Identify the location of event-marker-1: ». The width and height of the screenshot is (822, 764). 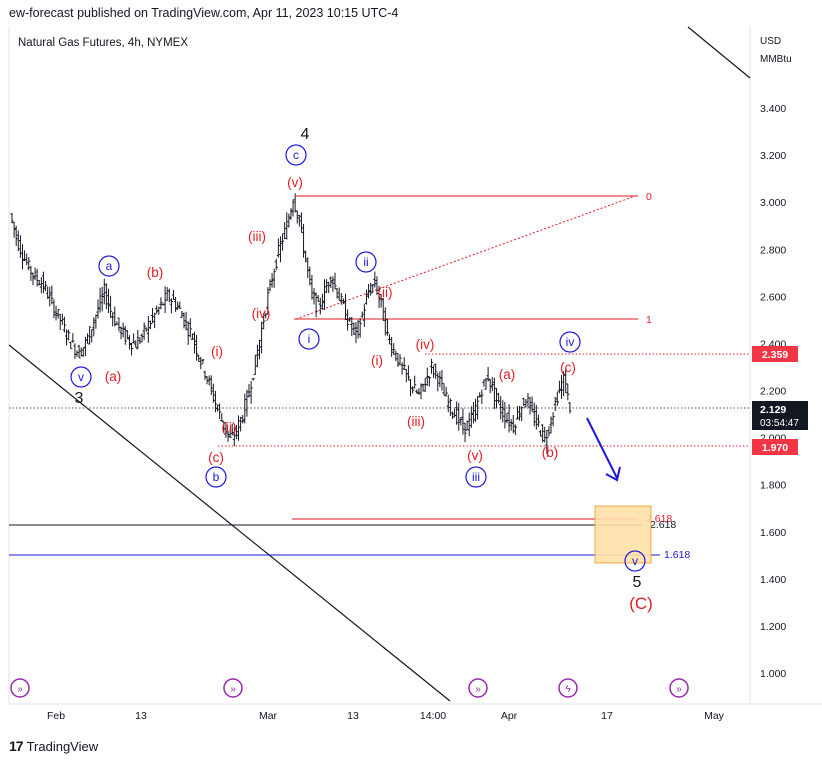
(20, 688).